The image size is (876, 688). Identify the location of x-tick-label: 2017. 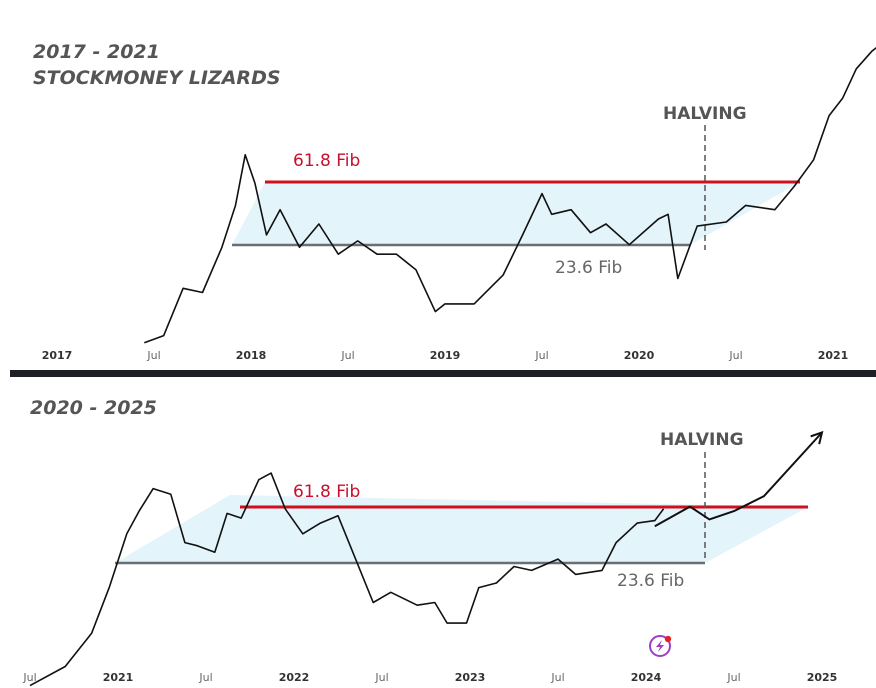
(57, 355).